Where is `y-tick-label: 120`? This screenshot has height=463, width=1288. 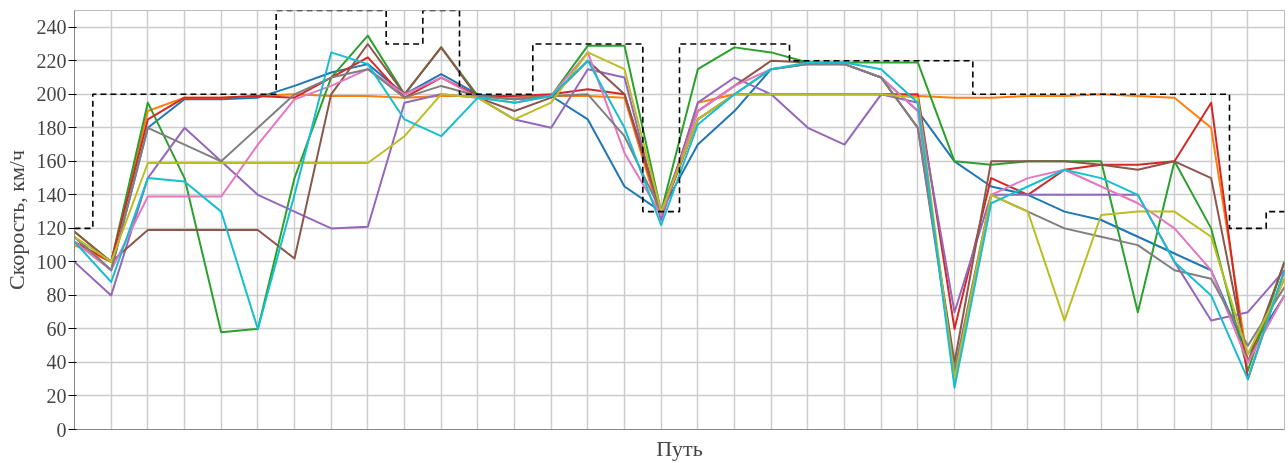 y-tick-label: 120 is located at coordinates (51, 228).